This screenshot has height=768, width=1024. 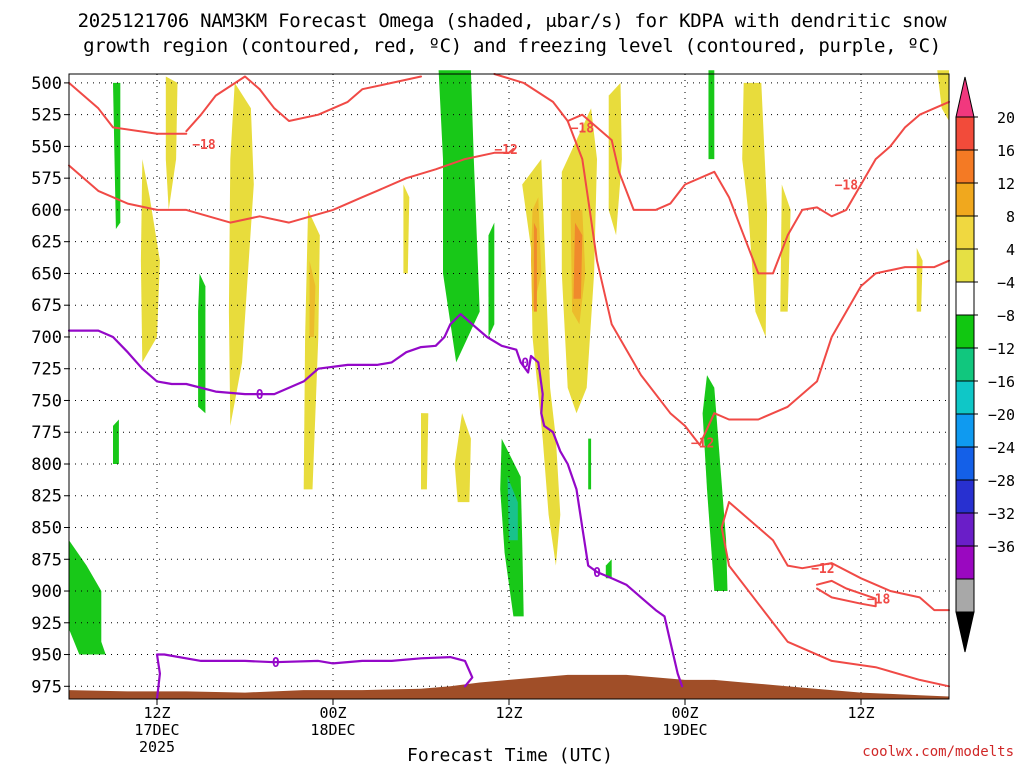 What do you see at coordinates (46, 497) in the screenshot?
I see `y-tick-label-825: 825` at bounding box center [46, 497].